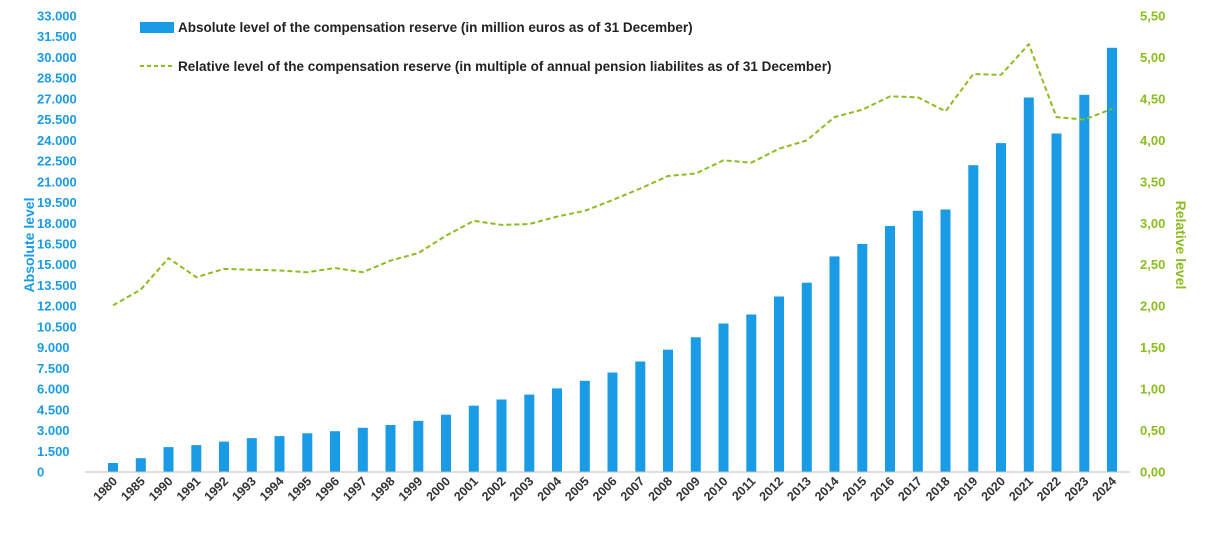  I want to click on bar-2021, so click(1028, 284).